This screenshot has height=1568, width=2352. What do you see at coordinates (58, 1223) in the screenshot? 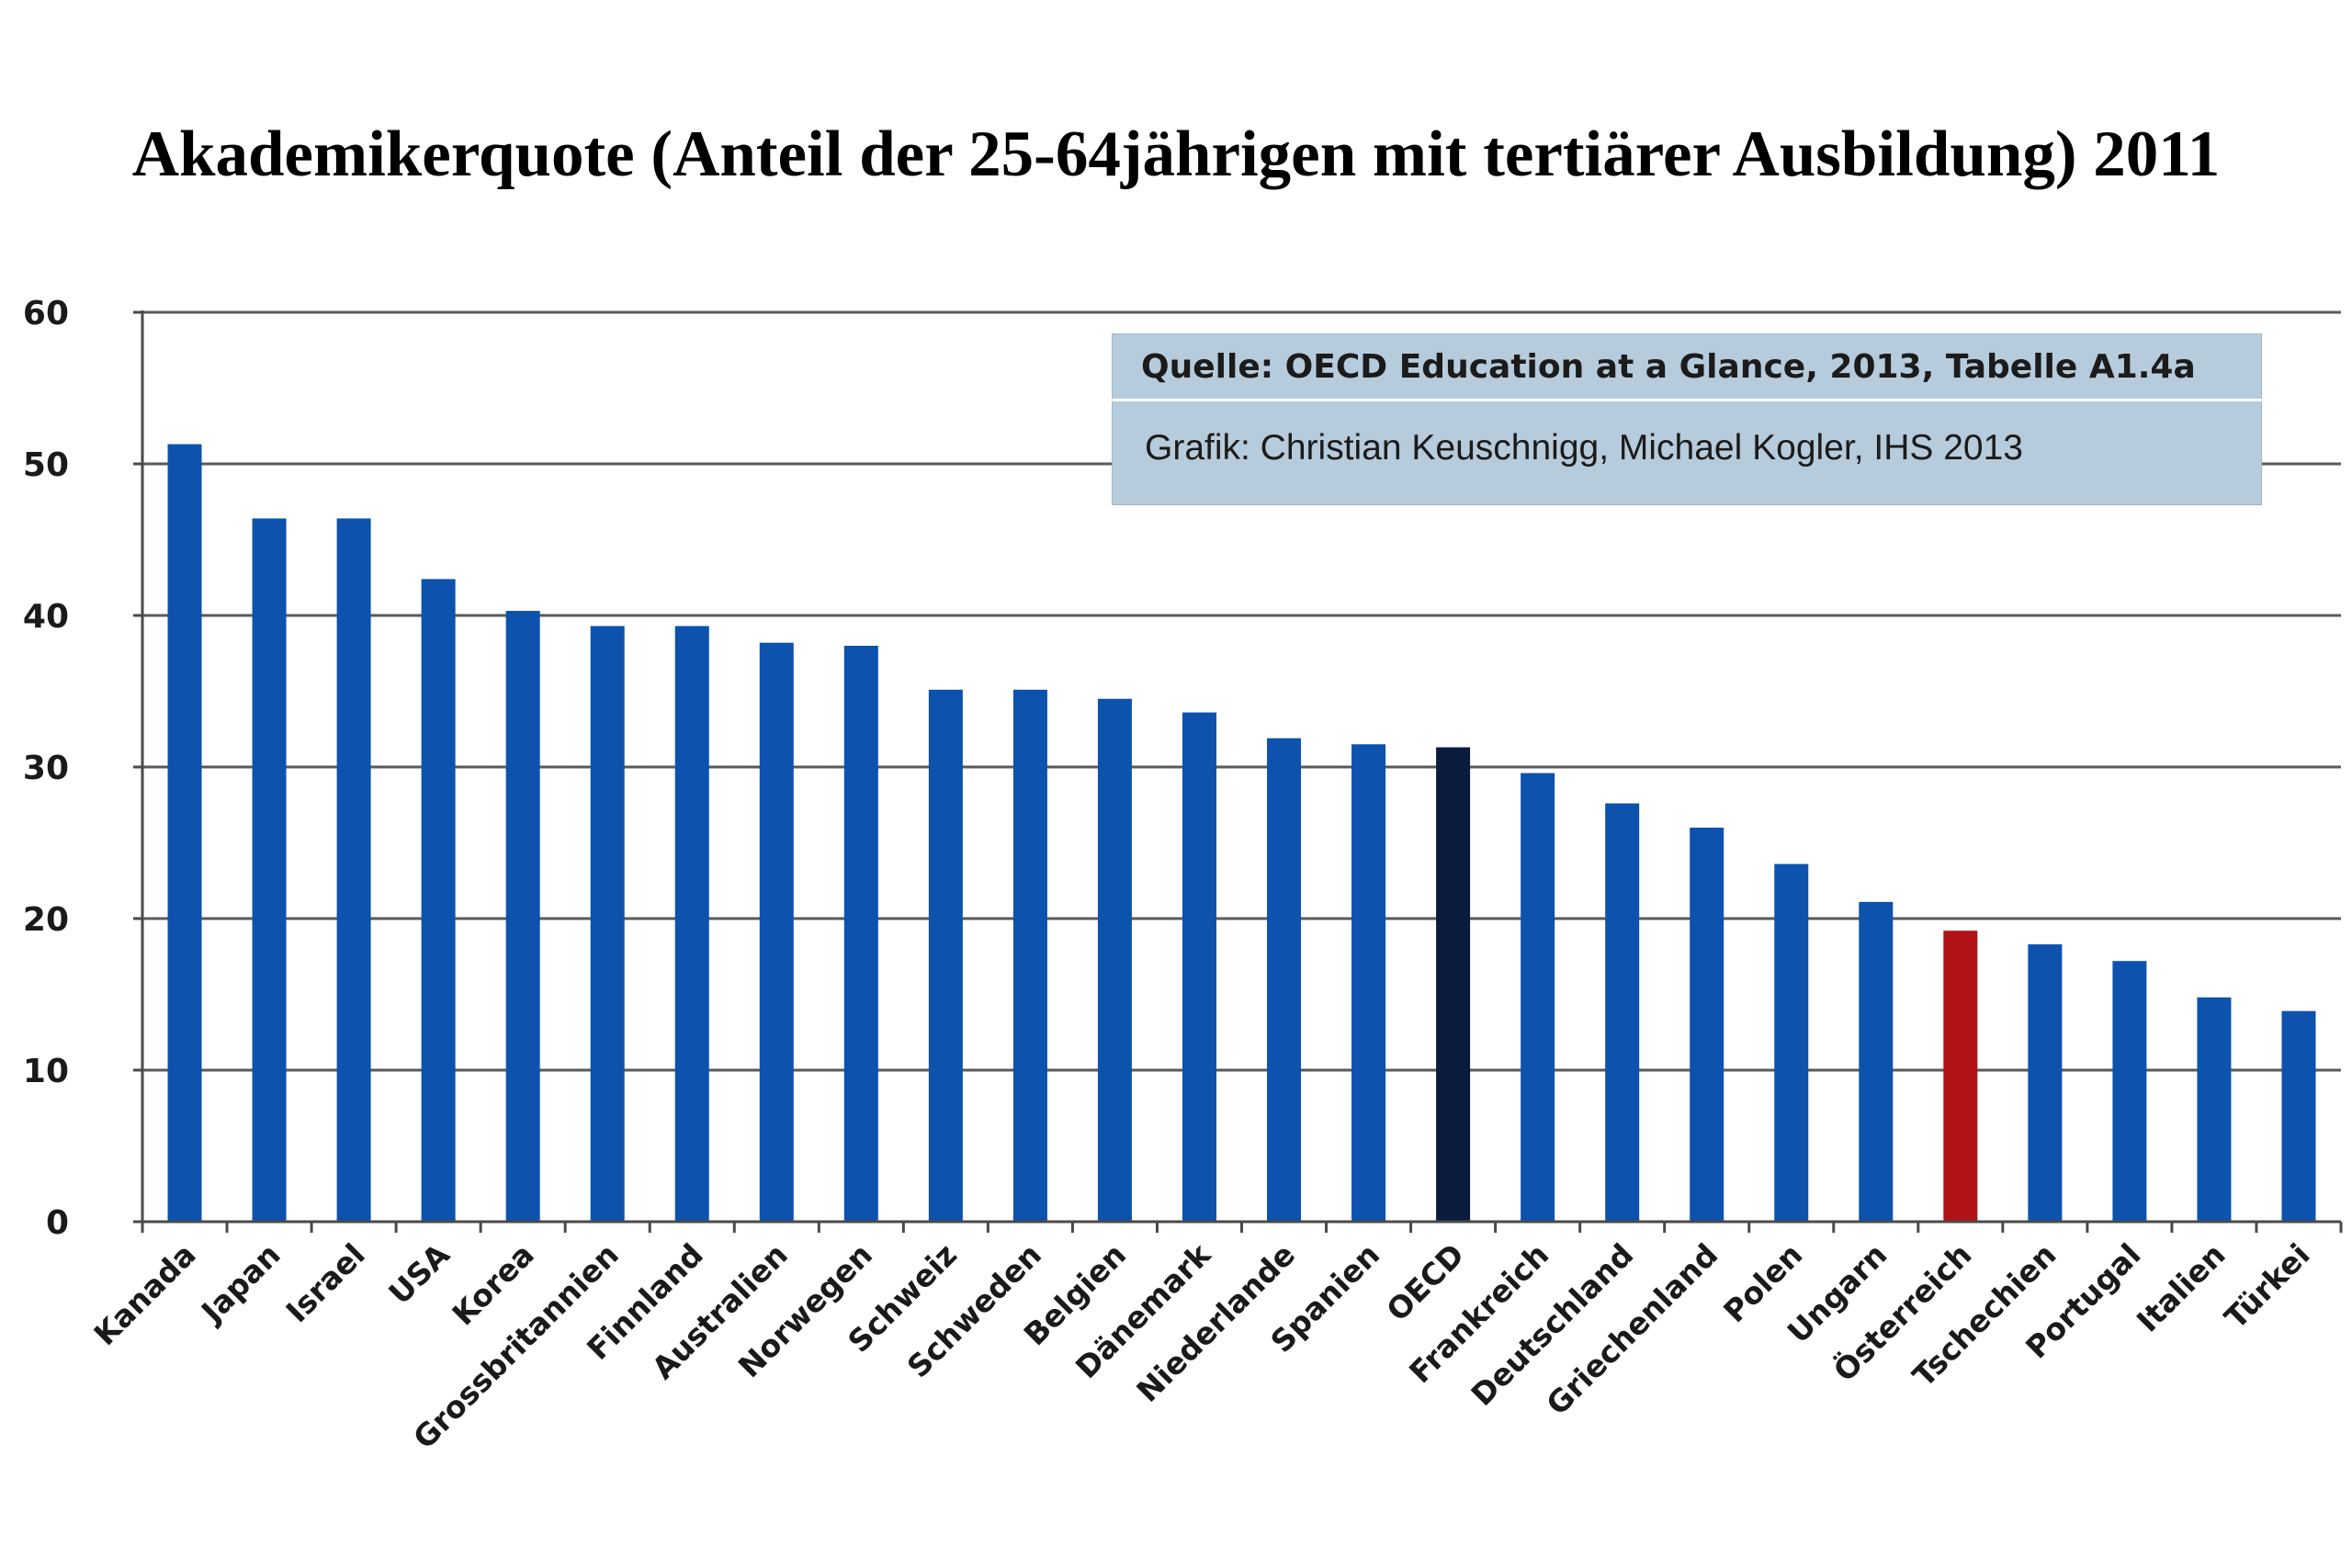
I see `y-tick-label-0: 0` at bounding box center [58, 1223].